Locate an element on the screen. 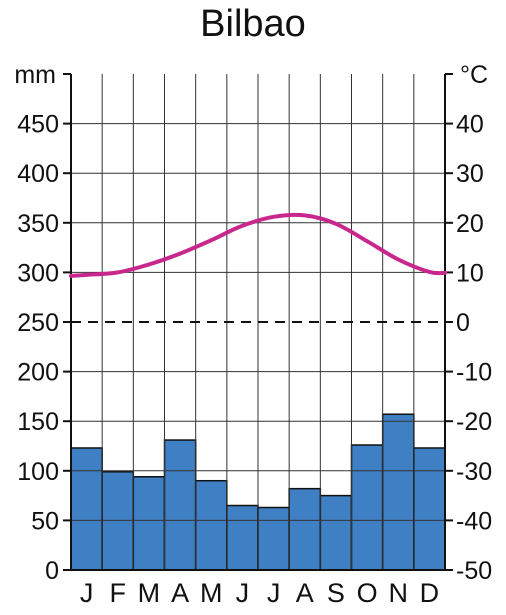  left-tick-label: 400 is located at coordinates (38, 174).